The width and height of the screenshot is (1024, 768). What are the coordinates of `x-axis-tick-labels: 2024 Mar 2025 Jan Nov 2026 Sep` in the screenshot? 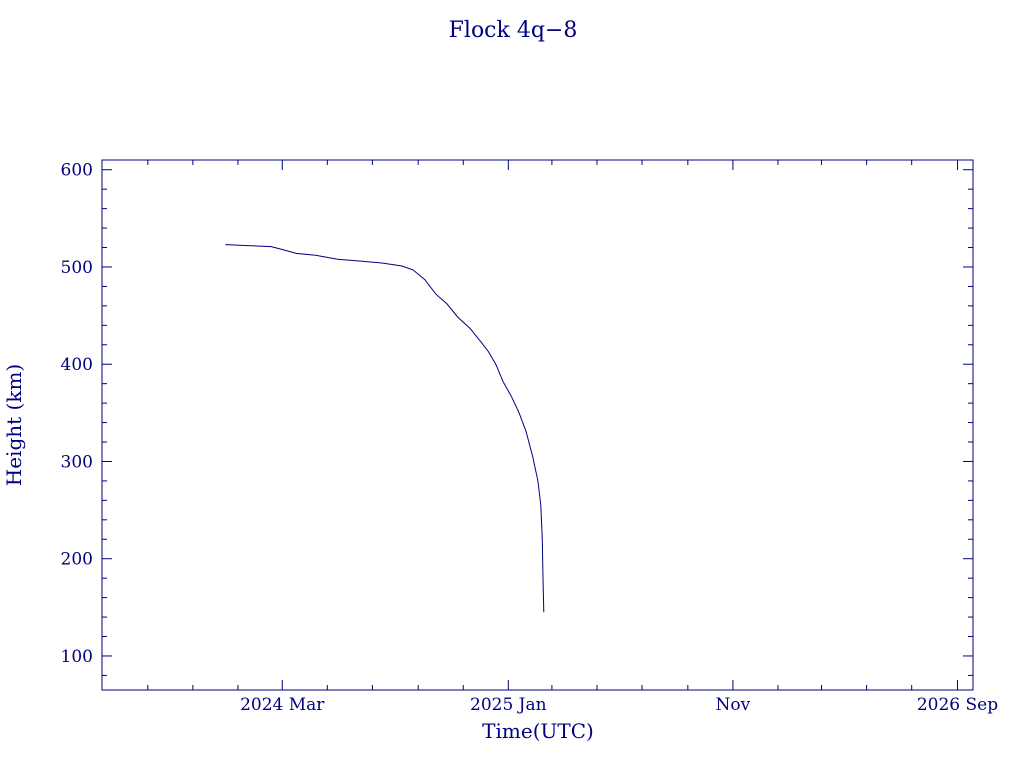 It's located at (619, 705).